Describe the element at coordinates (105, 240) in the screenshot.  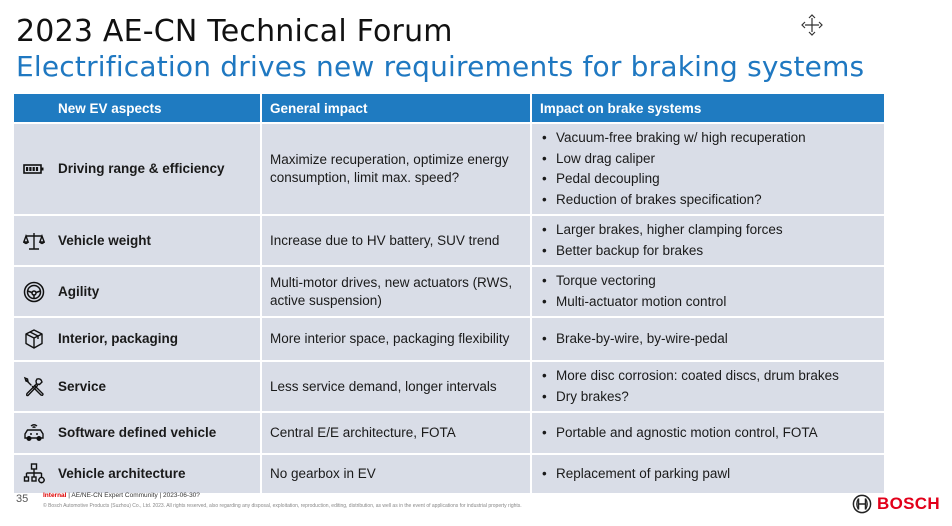
I see `aspect-label: Vehicle weight` at that location.